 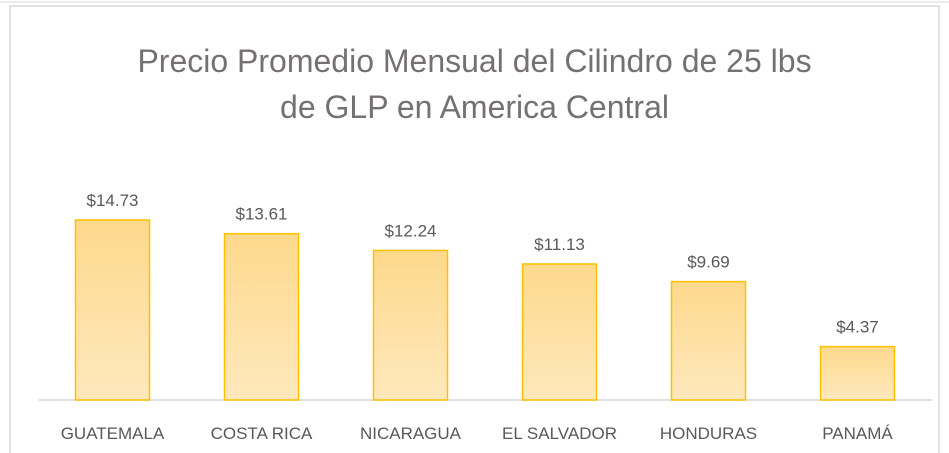 I want to click on data-label: $13.61, so click(x=262, y=214).